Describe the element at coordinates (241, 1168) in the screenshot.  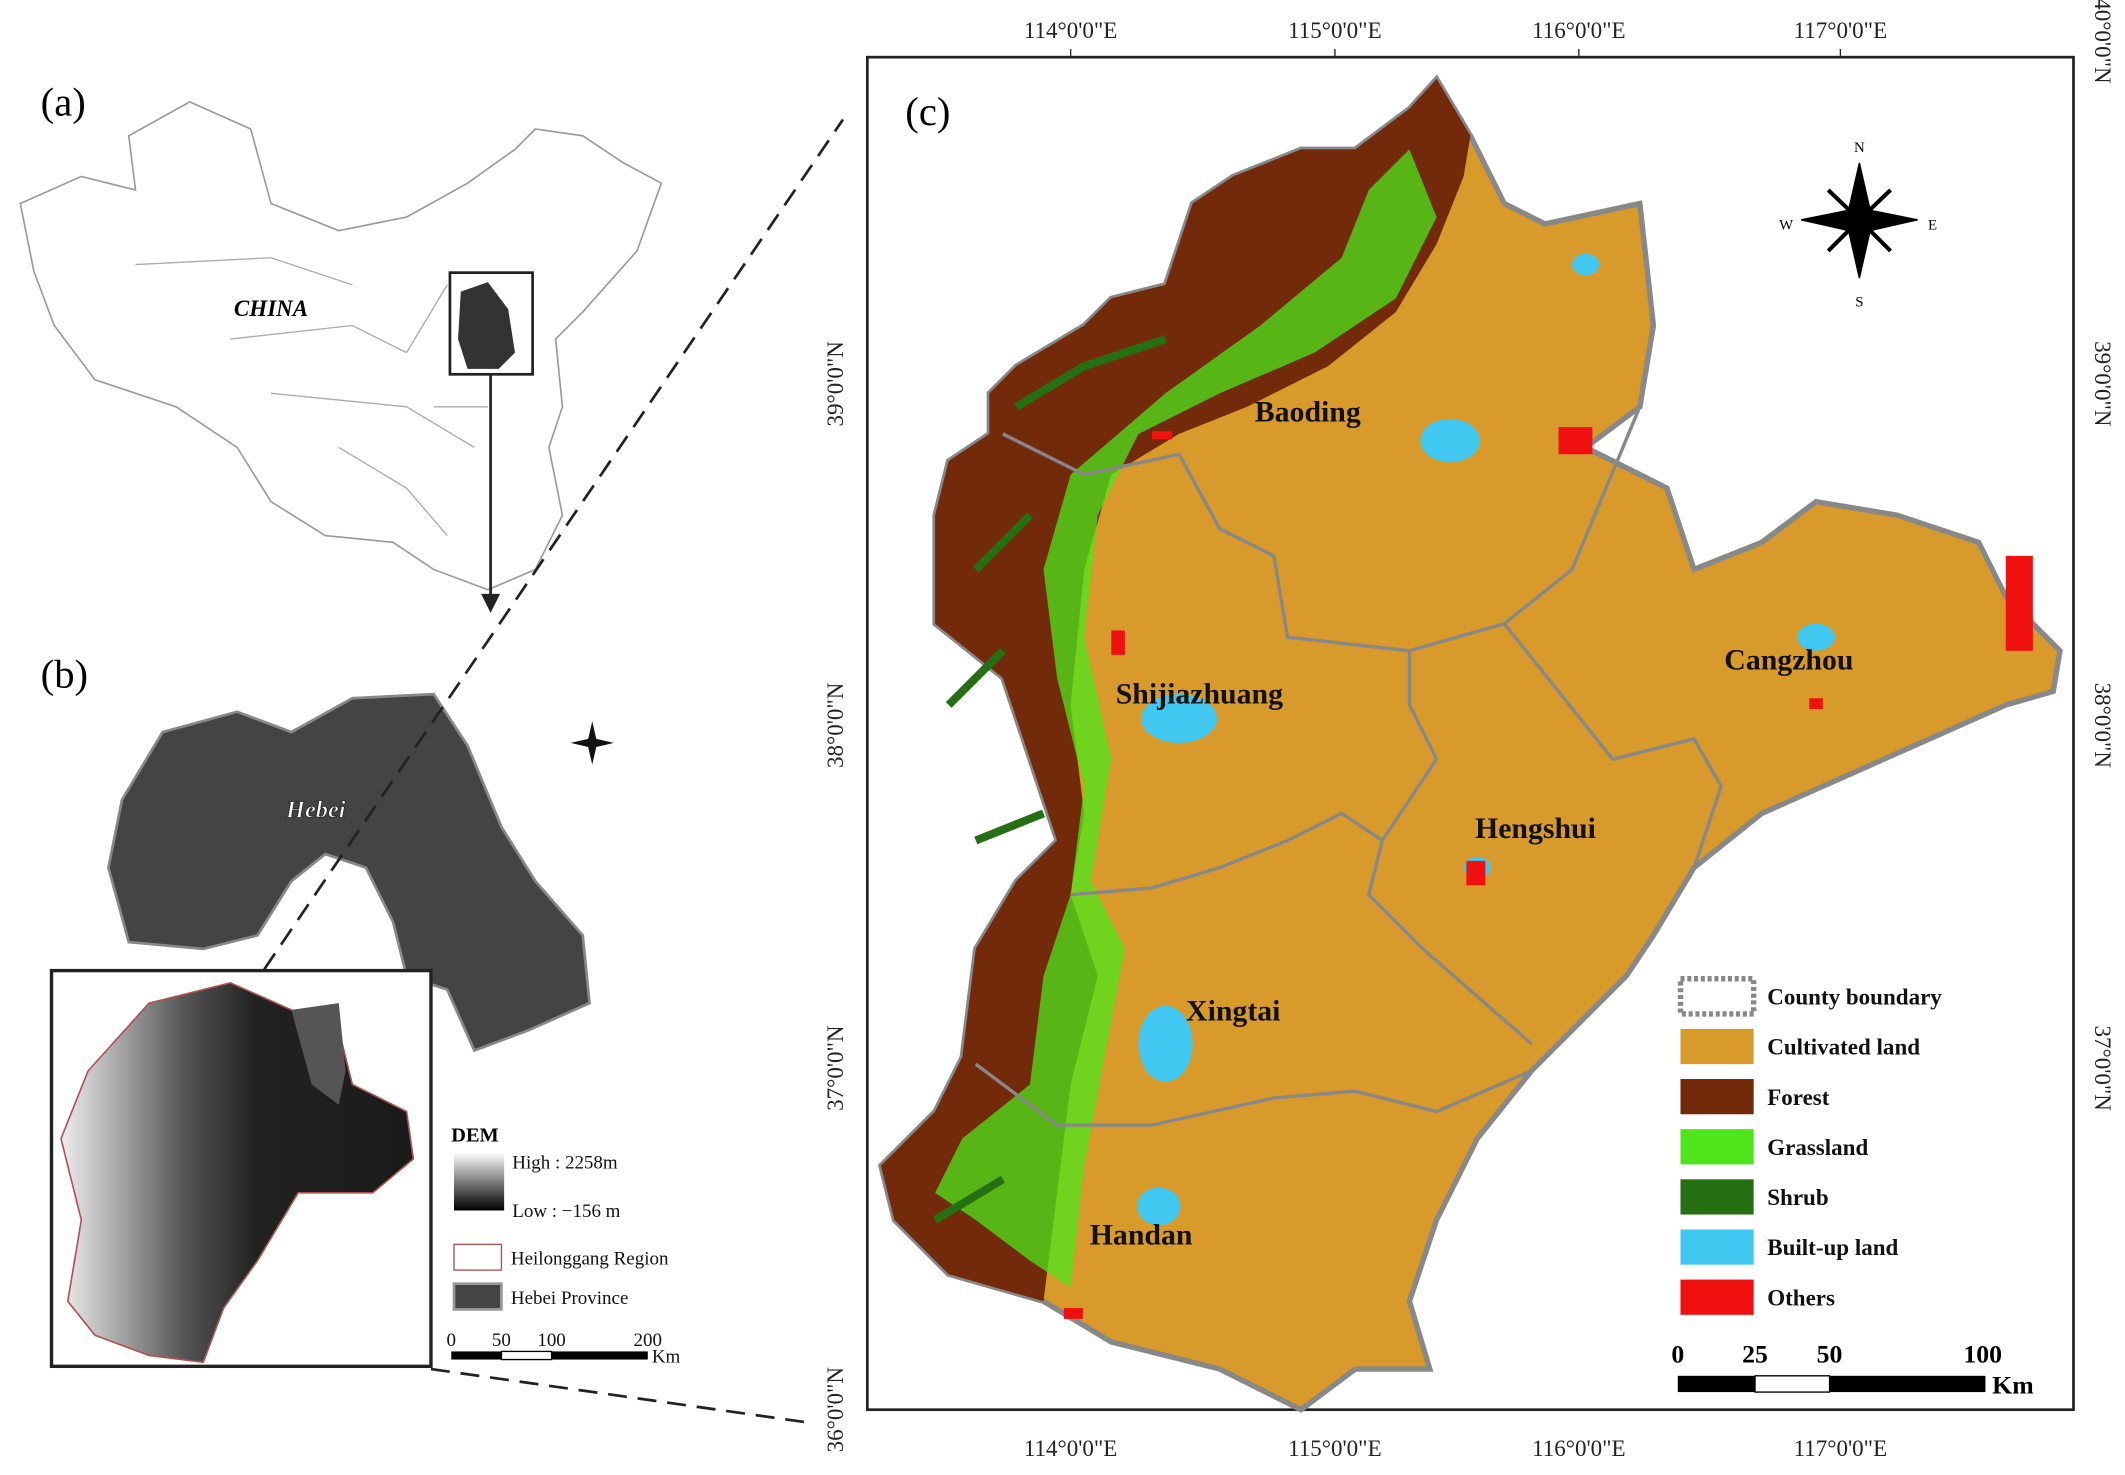
I see `inset-box` at that location.